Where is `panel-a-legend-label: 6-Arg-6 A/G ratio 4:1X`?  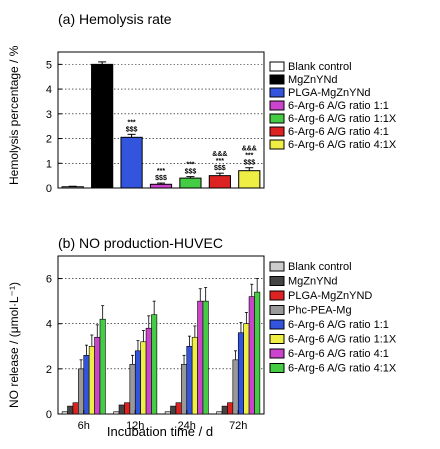
panel-a-legend-label: 6-Arg-6 A/G ratio 4:1X is located at coordinates (342, 145).